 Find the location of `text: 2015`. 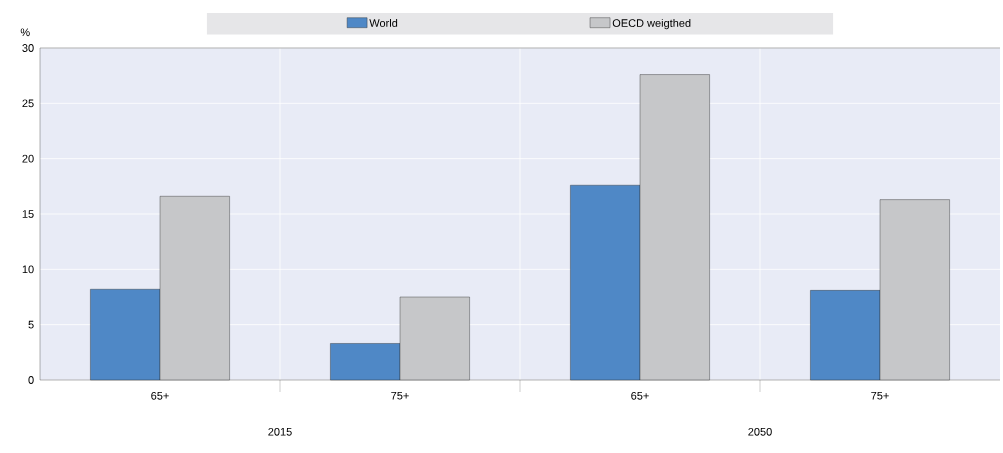

text: 2015 is located at coordinates (280, 431).